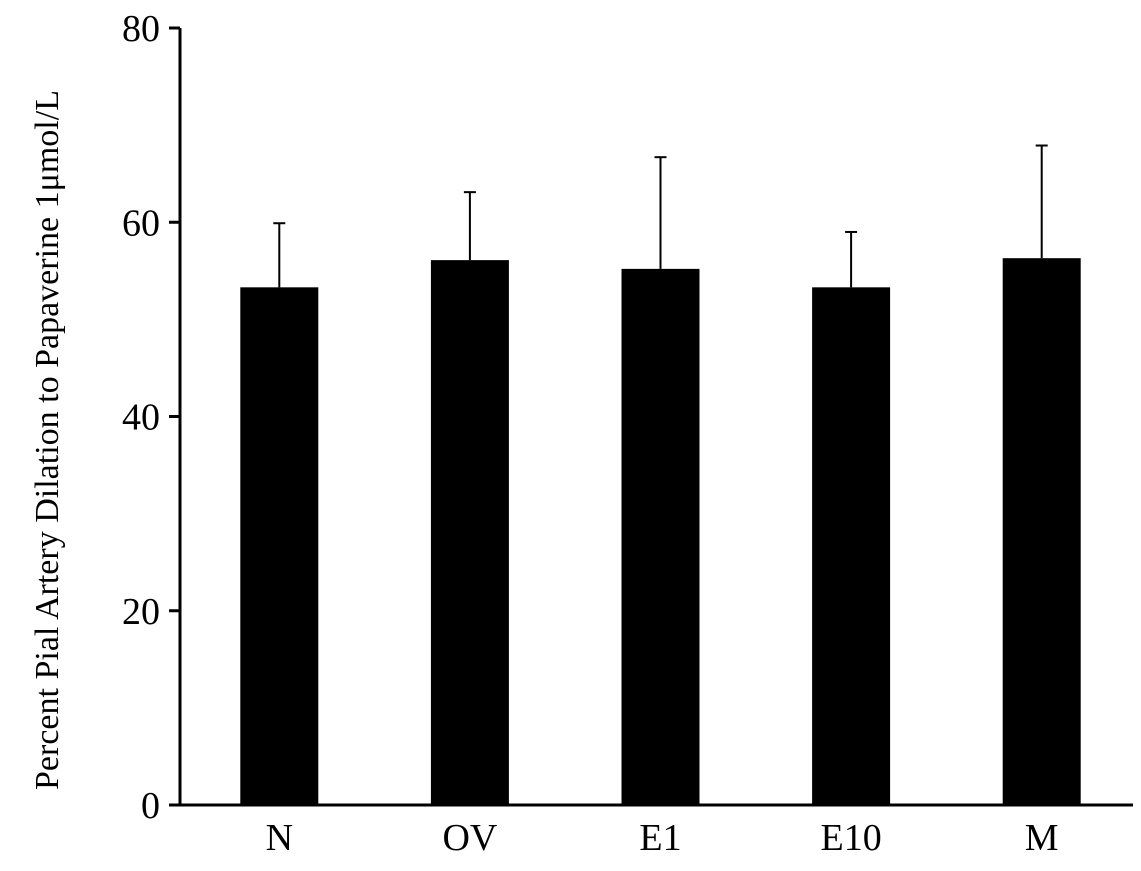 This screenshot has height=871, width=1141. What do you see at coordinates (150, 806) in the screenshot?
I see `y-tick-label: 0` at bounding box center [150, 806].